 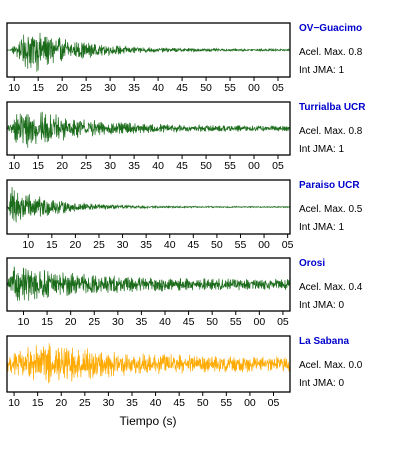 I want to click on max-acceleration: Acel. Max. 0.5, so click(x=331, y=209).